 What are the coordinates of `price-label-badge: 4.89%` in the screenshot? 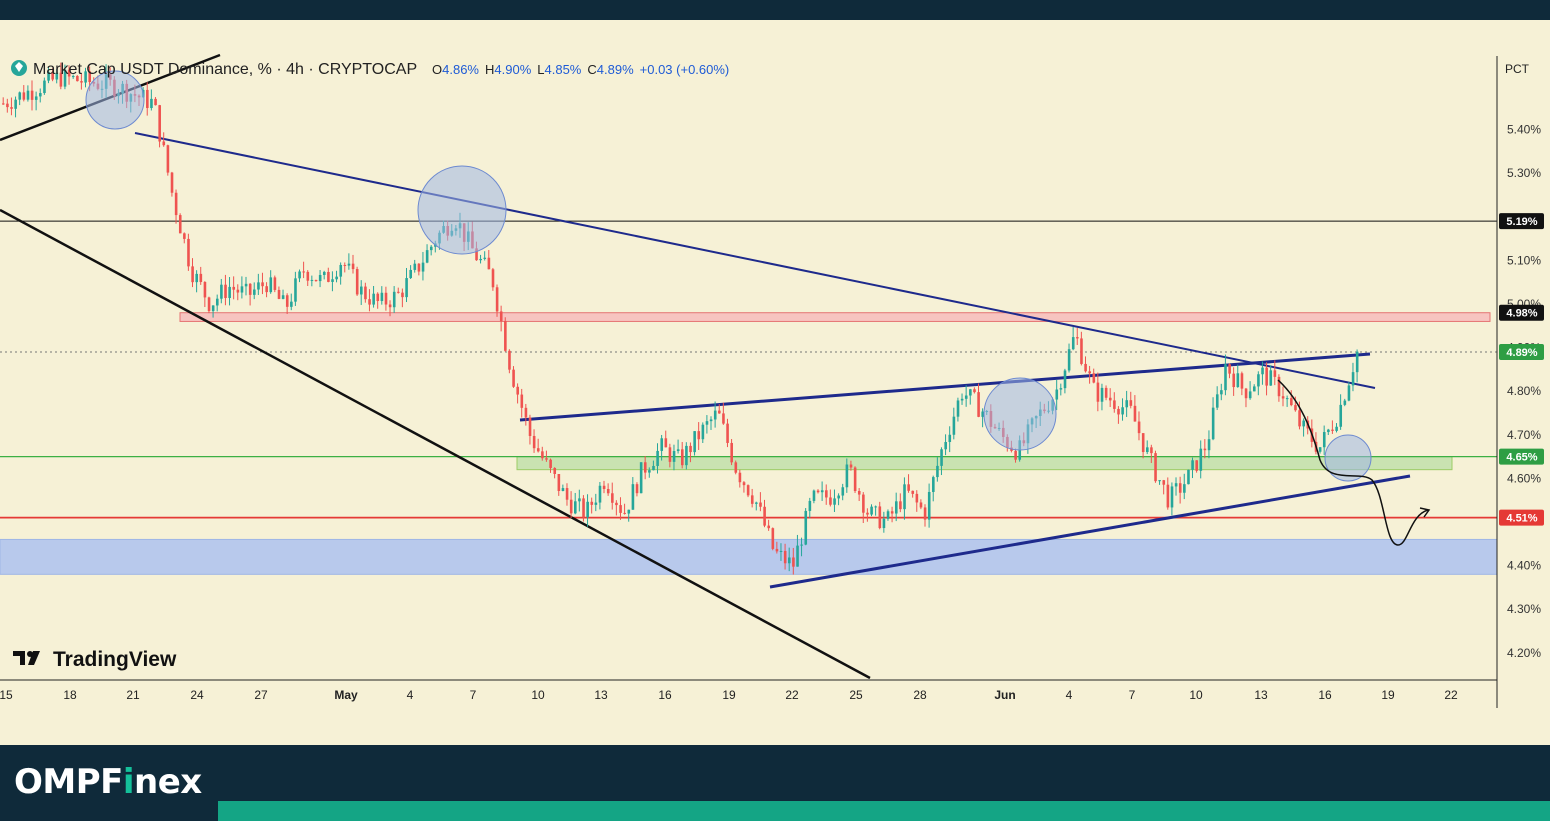 It's located at (1521, 351).